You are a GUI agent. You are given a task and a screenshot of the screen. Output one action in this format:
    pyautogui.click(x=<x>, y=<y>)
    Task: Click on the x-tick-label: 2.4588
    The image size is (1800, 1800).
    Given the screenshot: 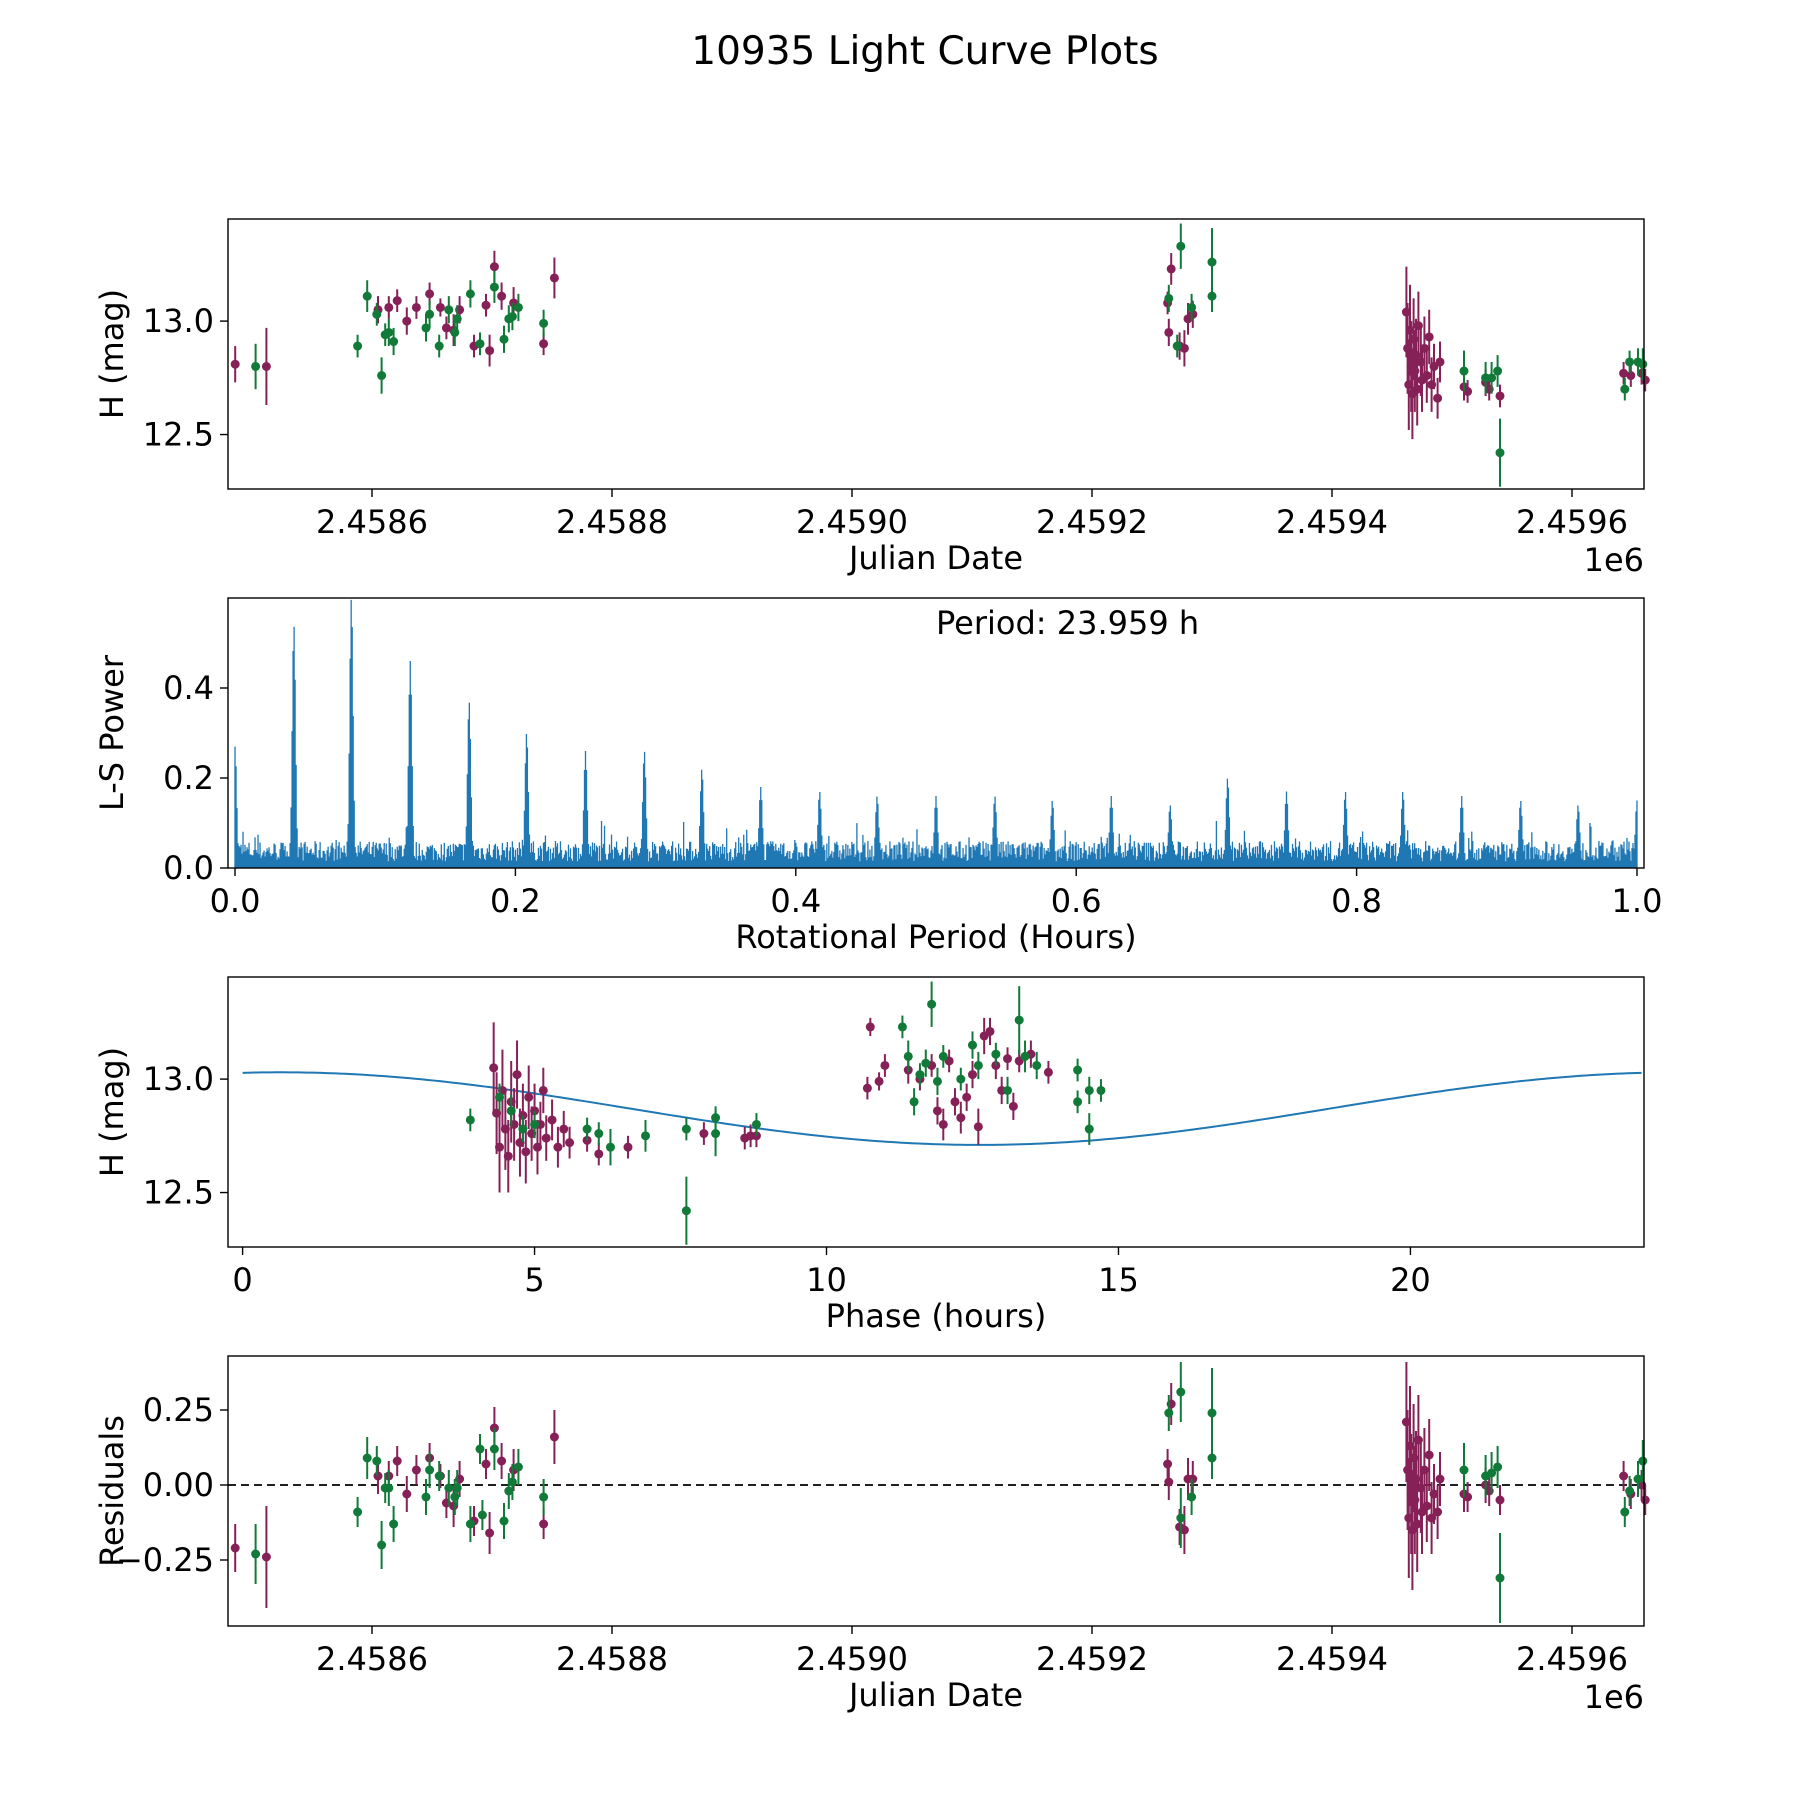 What is the action you would take?
    pyautogui.click(x=612, y=522)
    